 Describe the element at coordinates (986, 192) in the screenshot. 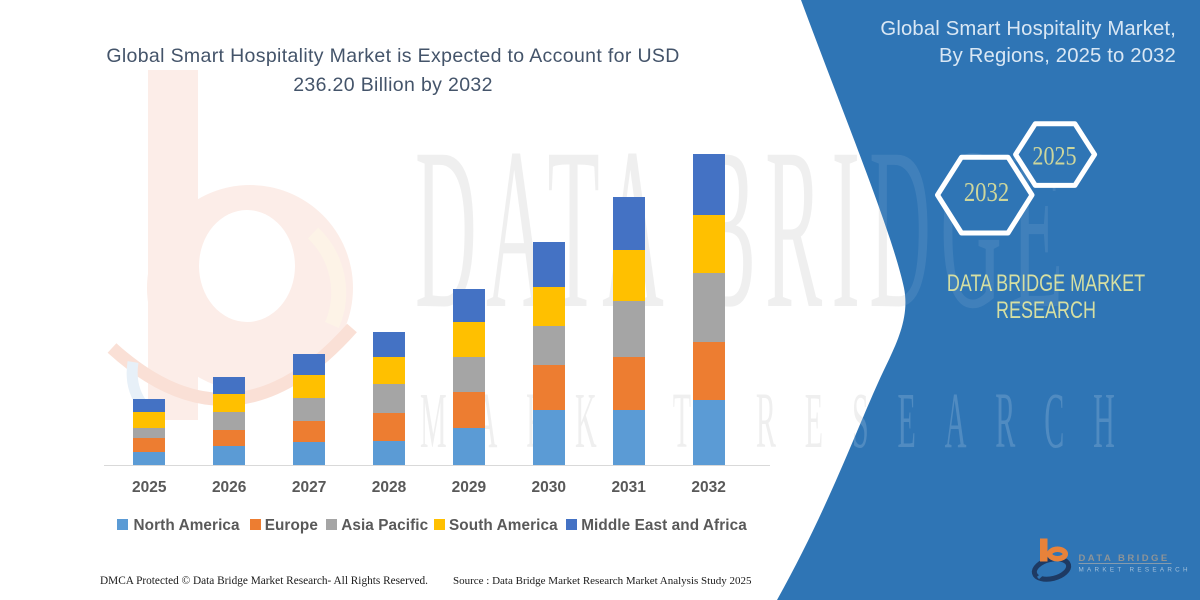

I see `svg-text: 2032` at that location.